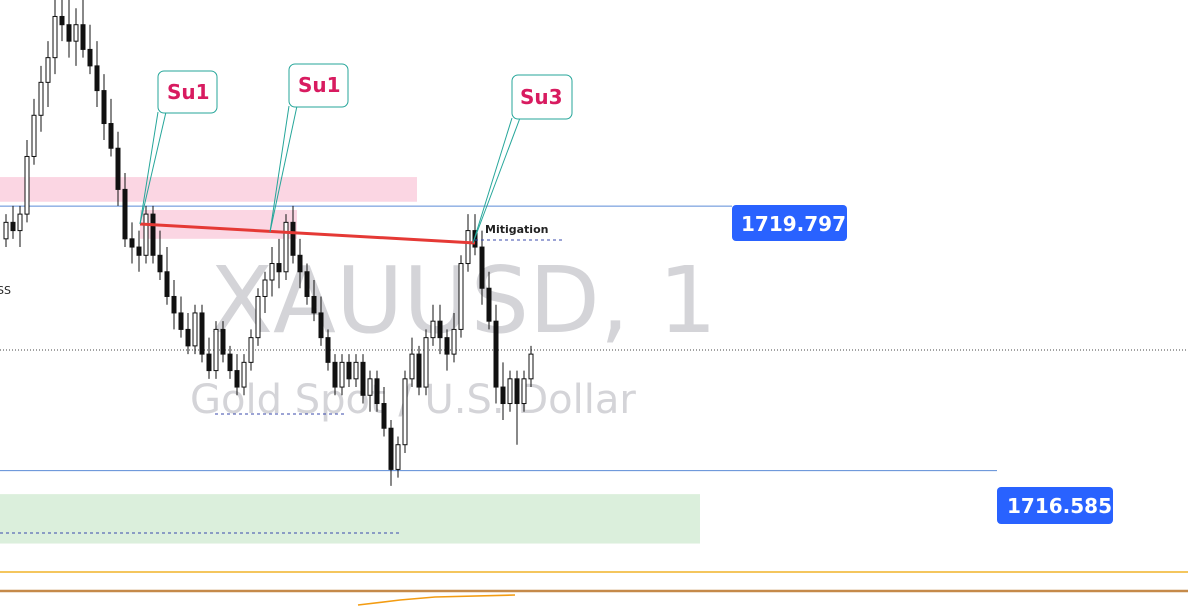 The width and height of the screenshot is (1188, 607). Describe the element at coordinates (1059, 506) in the screenshot. I see `price-label-2-text: 1716.585` at that location.